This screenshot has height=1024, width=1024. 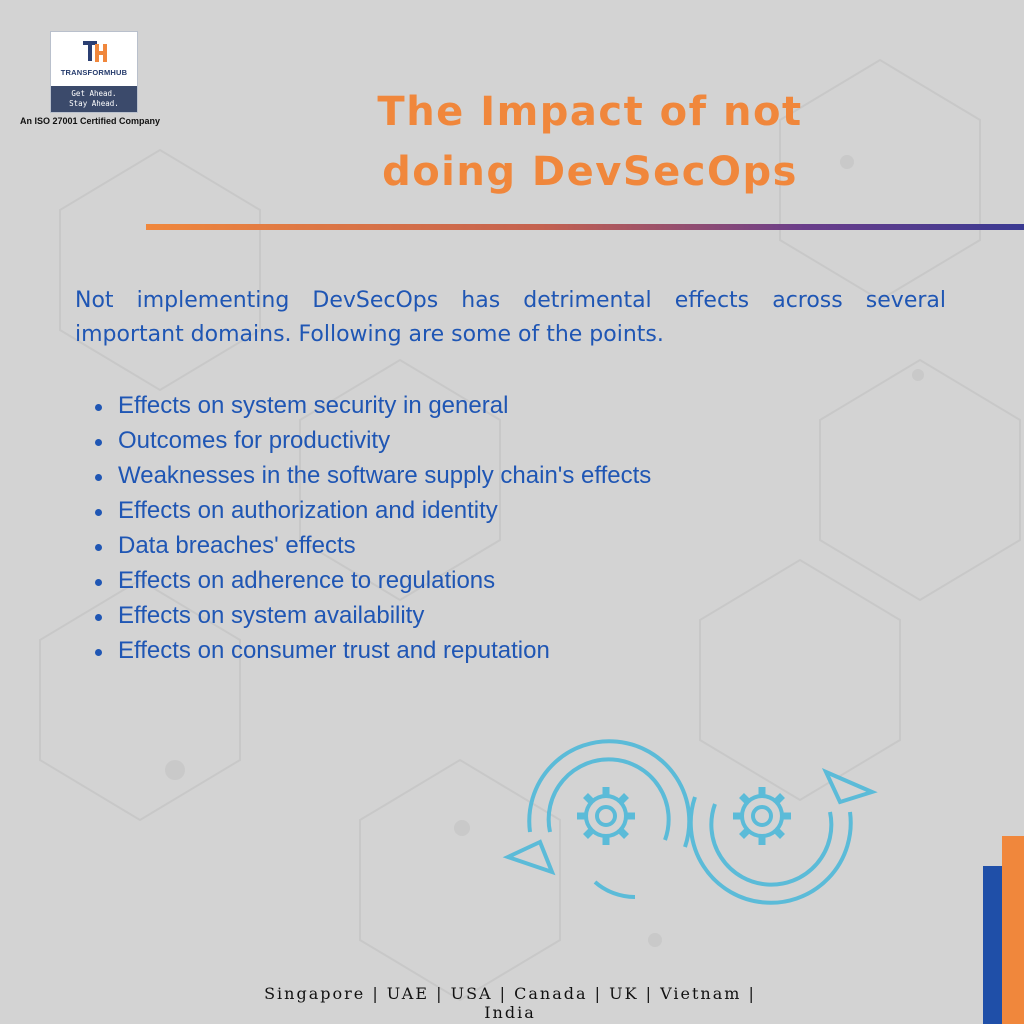 I want to click on logo-tagline-line1: Get Ahead., so click(x=94, y=93).